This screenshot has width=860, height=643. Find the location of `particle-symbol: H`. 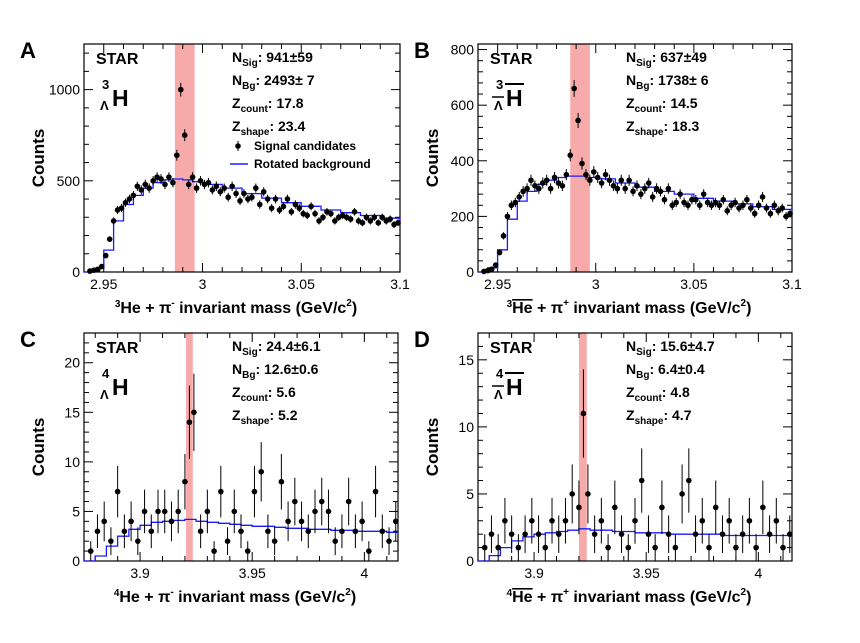

particle-symbol: H is located at coordinates (514, 98).